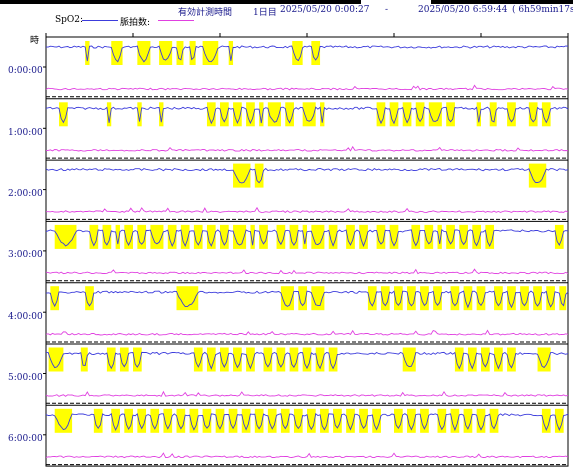 The image size is (573, 476). I want to click on spo2-trace-r1, so click(307, 115).